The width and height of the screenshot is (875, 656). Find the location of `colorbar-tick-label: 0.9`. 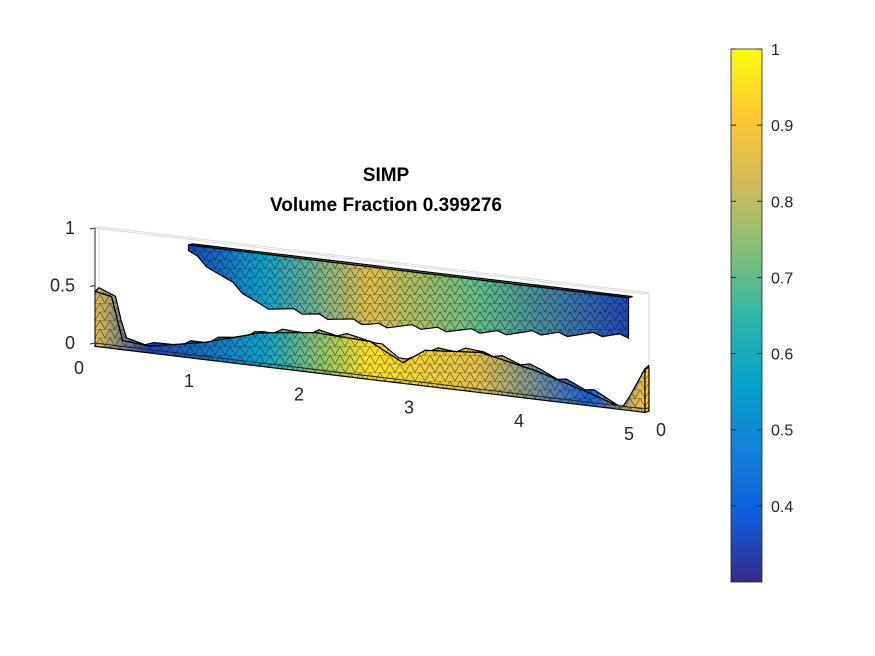

colorbar-tick-label: 0.9 is located at coordinates (782, 126).